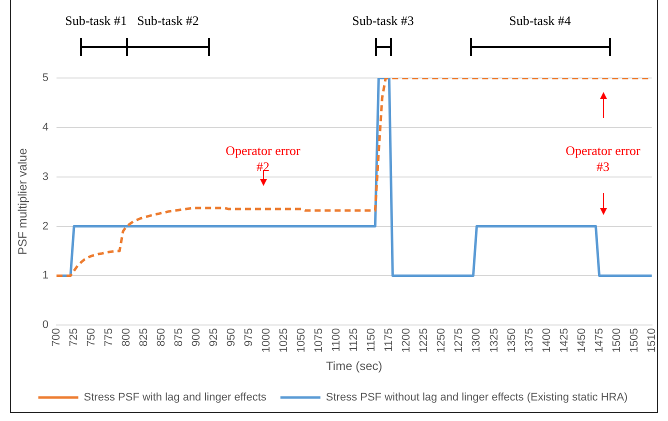 This screenshot has width=668, height=421. I want to click on x-tick-label: 1000, so click(266, 340).